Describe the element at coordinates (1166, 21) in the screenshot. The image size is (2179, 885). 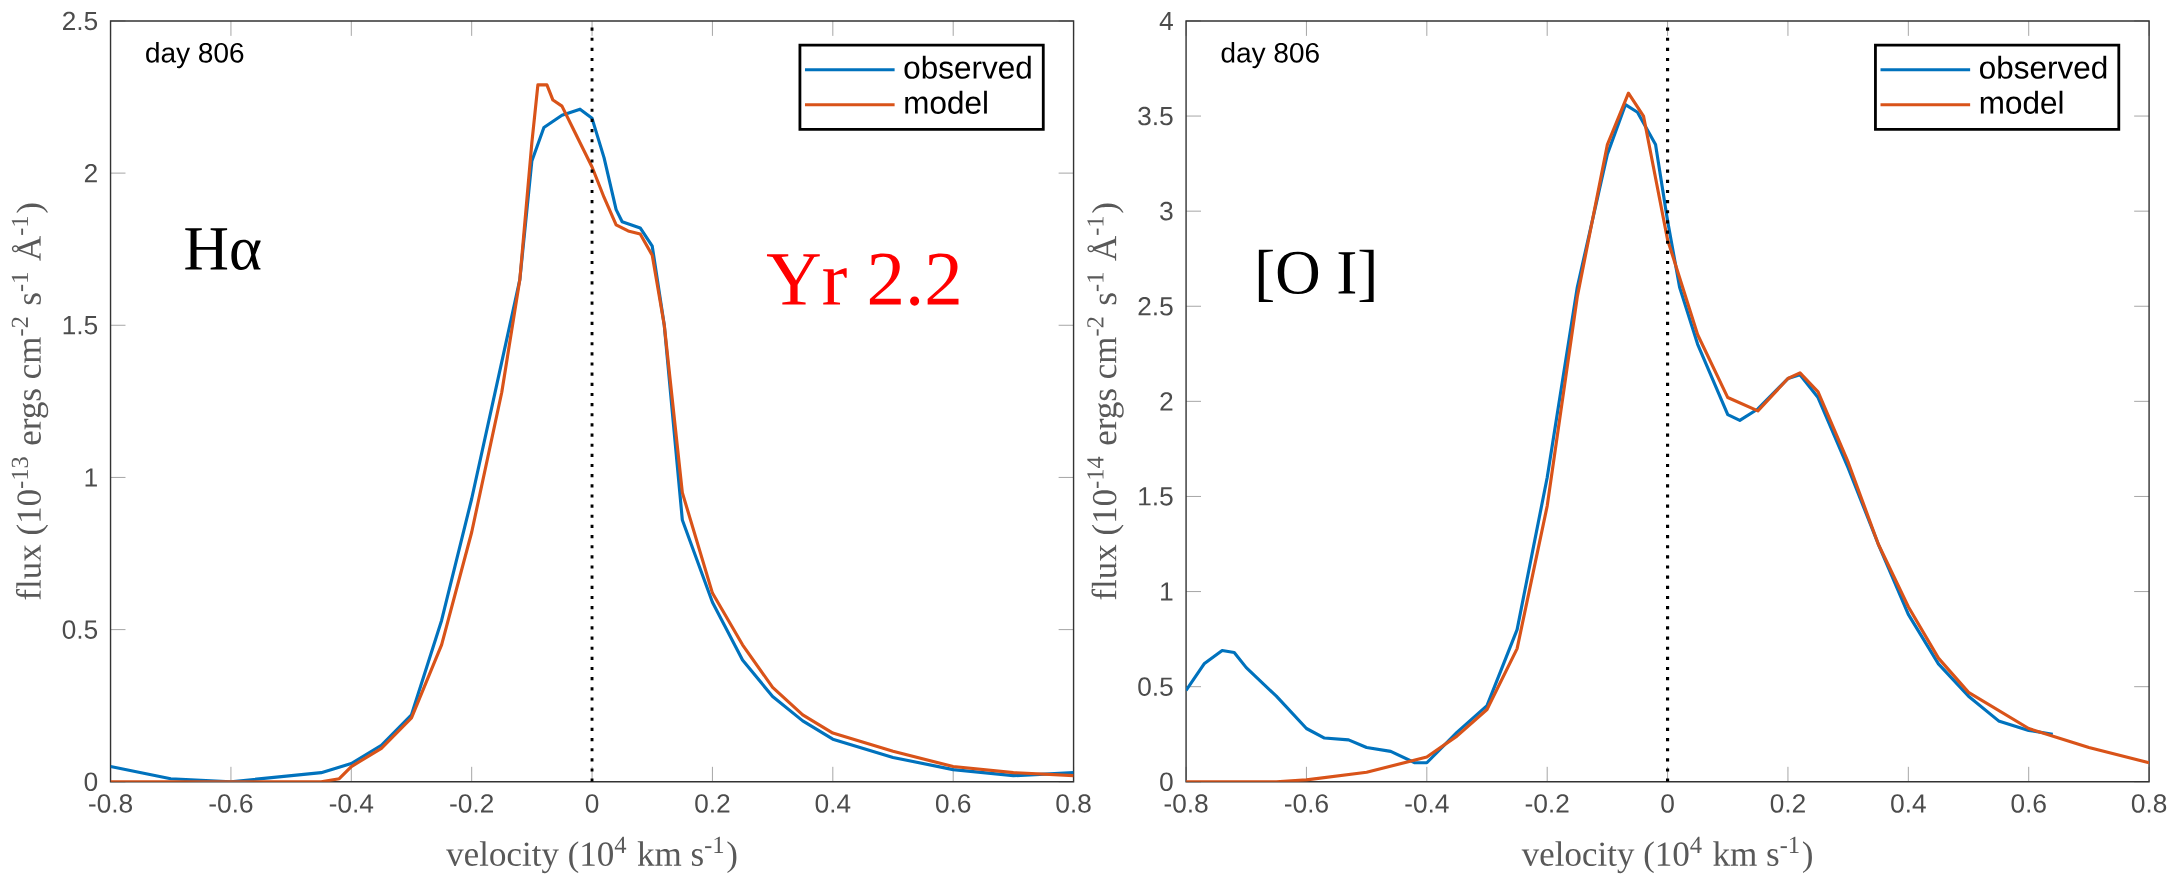
I see `y-tick-label: 4` at that location.